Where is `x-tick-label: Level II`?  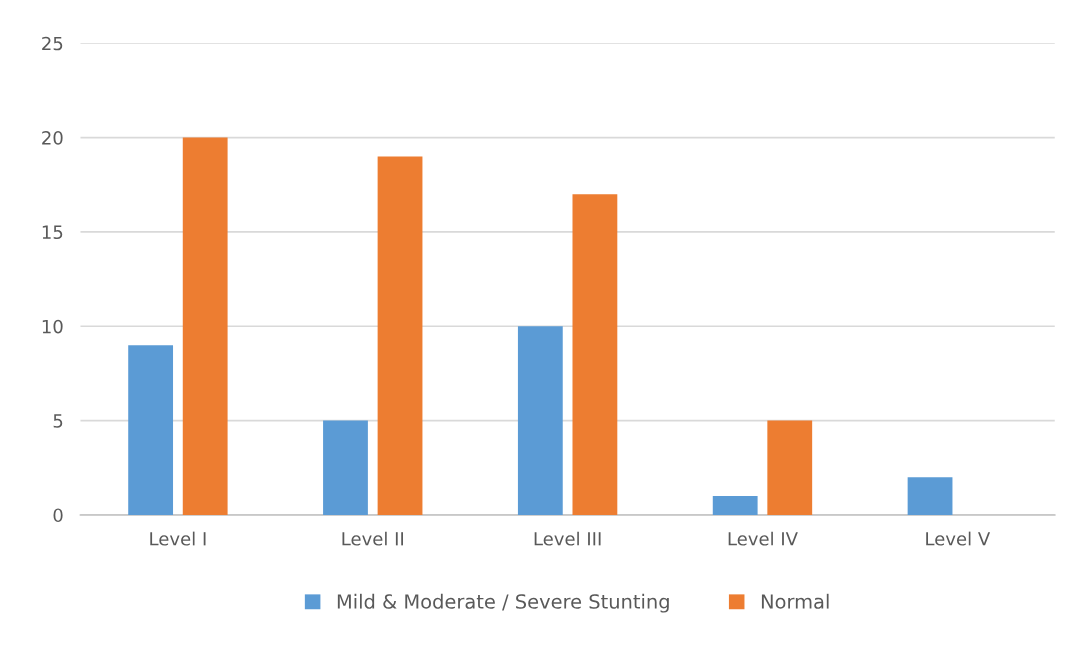 x-tick-label: Level II is located at coordinates (373, 538).